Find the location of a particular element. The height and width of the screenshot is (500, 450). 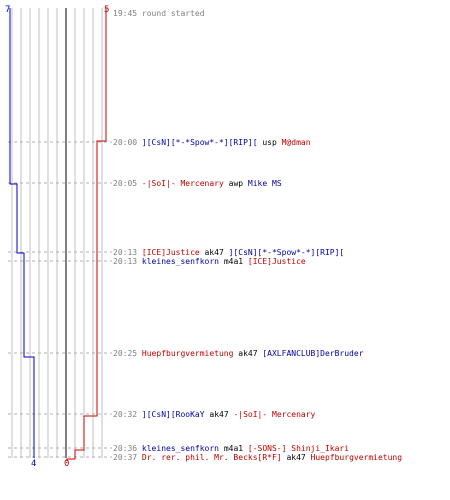

event-time: 20:37 is located at coordinates (125, 457).